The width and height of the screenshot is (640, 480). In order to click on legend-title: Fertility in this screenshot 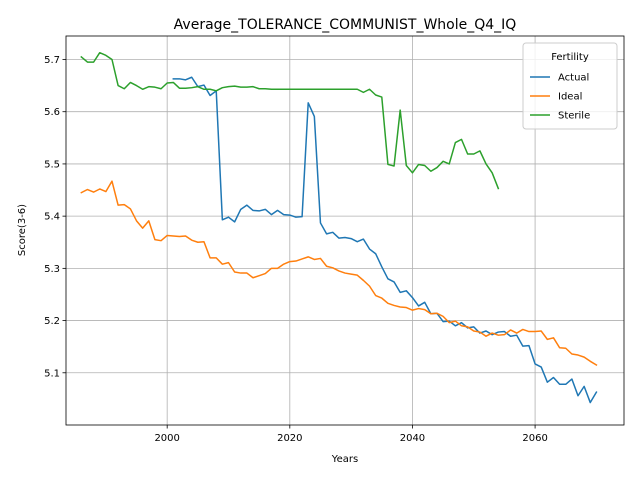, I will do `click(570, 57)`.